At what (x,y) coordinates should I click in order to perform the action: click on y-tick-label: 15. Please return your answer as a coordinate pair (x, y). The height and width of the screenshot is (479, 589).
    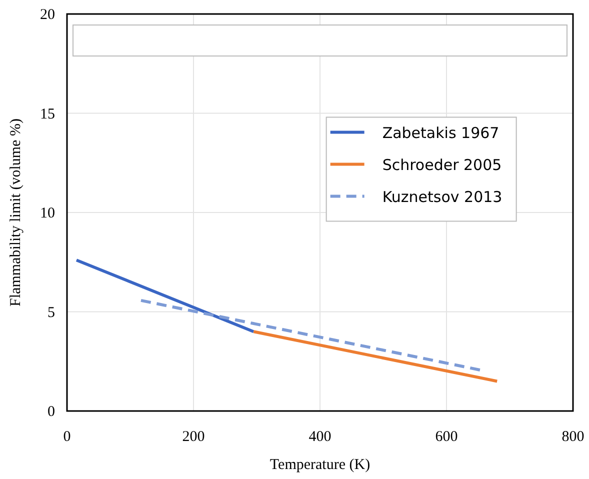
    Looking at the image, I should click on (47, 114).